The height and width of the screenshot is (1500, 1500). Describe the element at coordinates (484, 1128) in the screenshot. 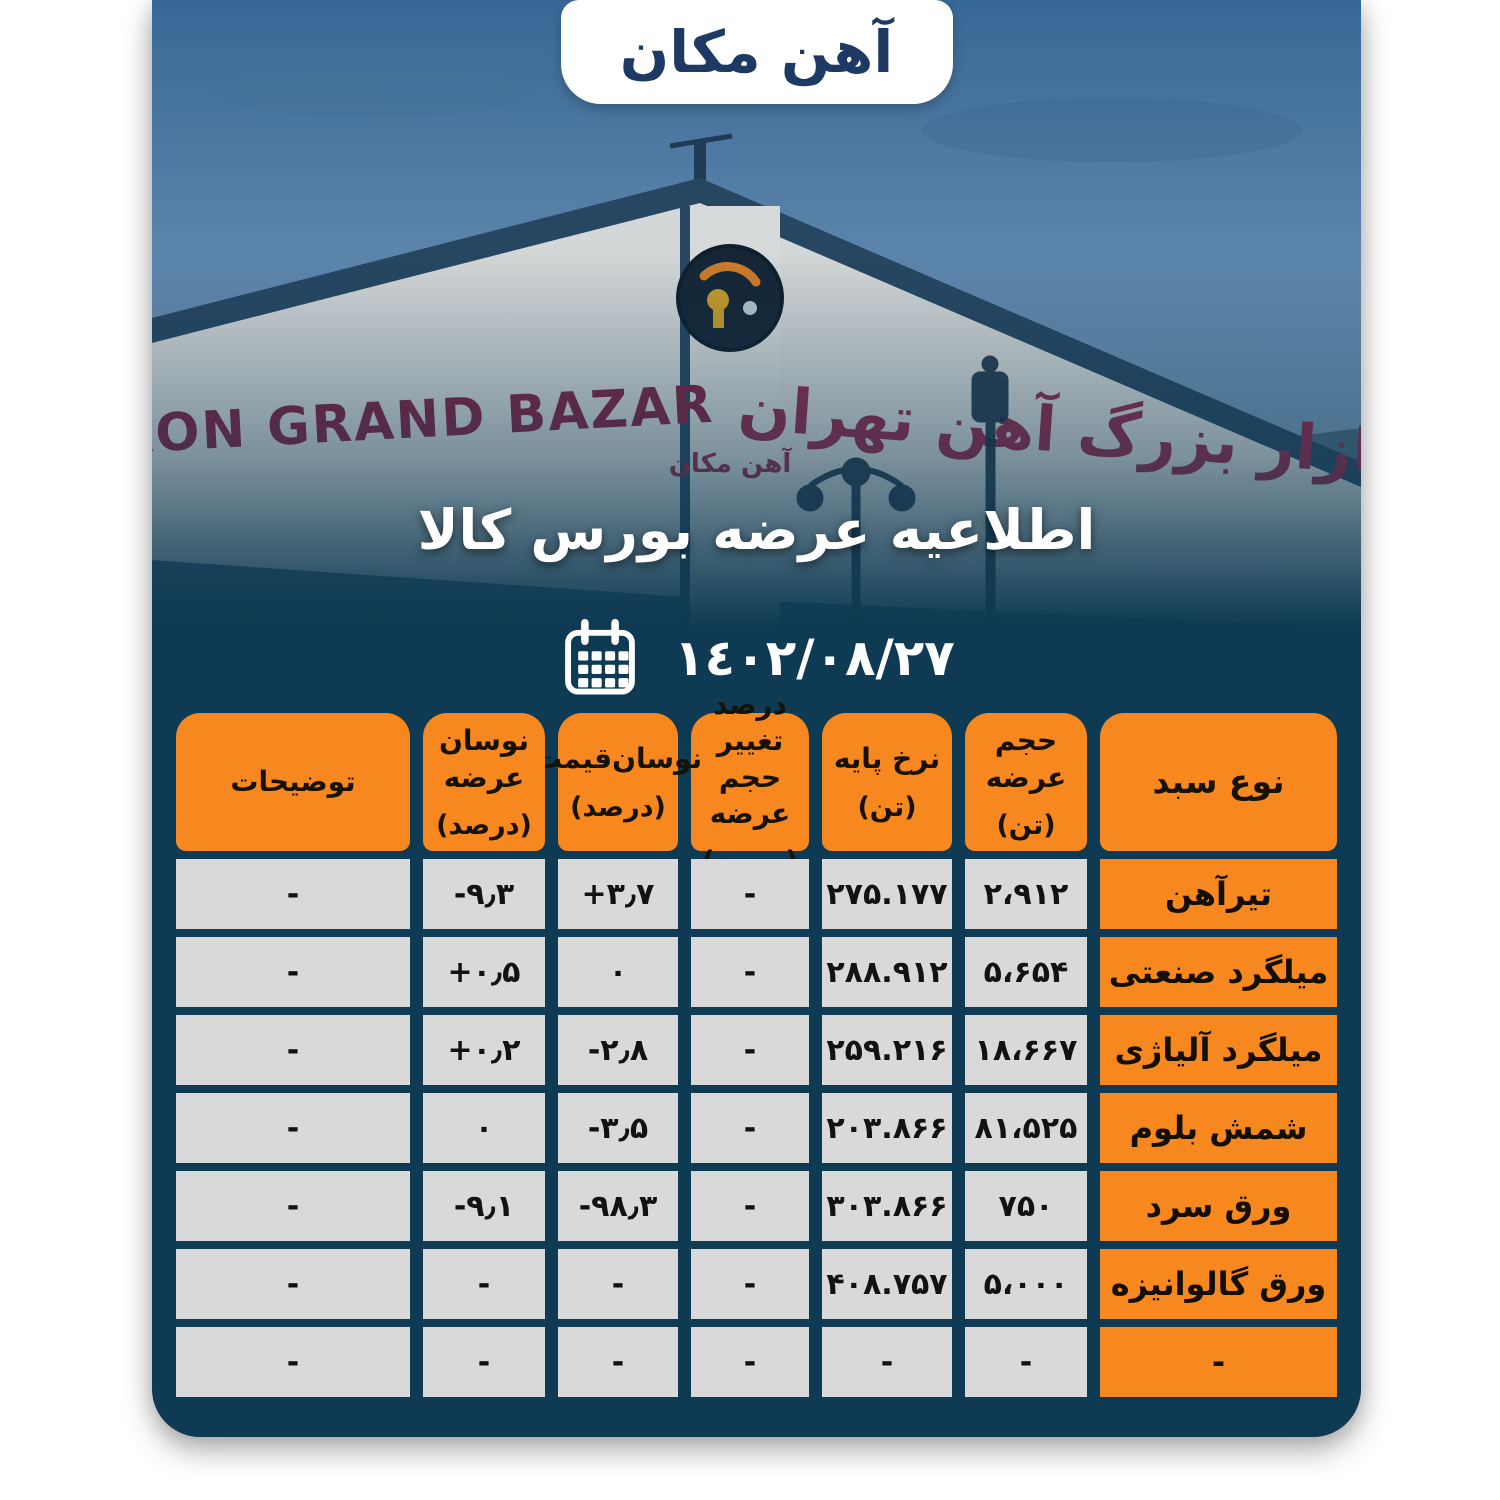

I see `cell-supply-fluctuation: ۰` at that location.